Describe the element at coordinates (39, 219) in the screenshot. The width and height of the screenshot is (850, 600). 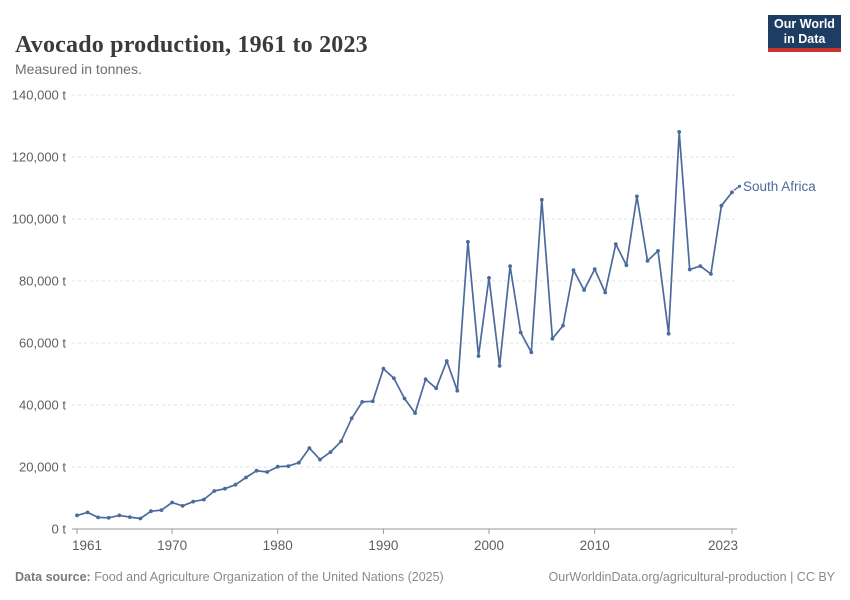
I see `y-axis-tick-label: 100,000 t` at that location.